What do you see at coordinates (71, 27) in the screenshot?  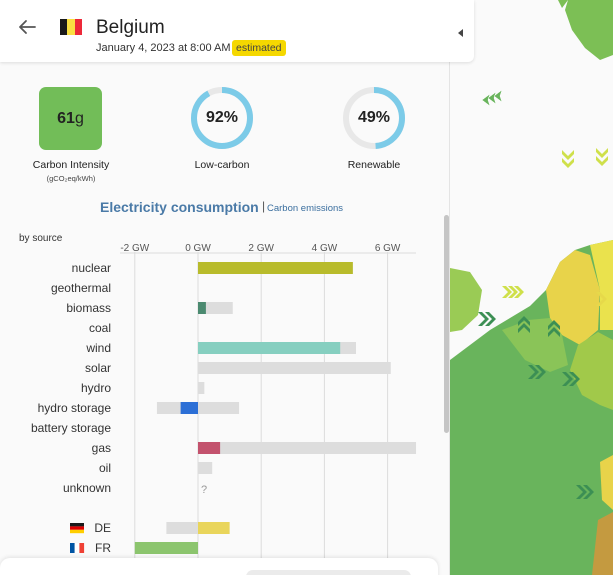 I see `belgium-flag-icon` at bounding box center [71, 27].